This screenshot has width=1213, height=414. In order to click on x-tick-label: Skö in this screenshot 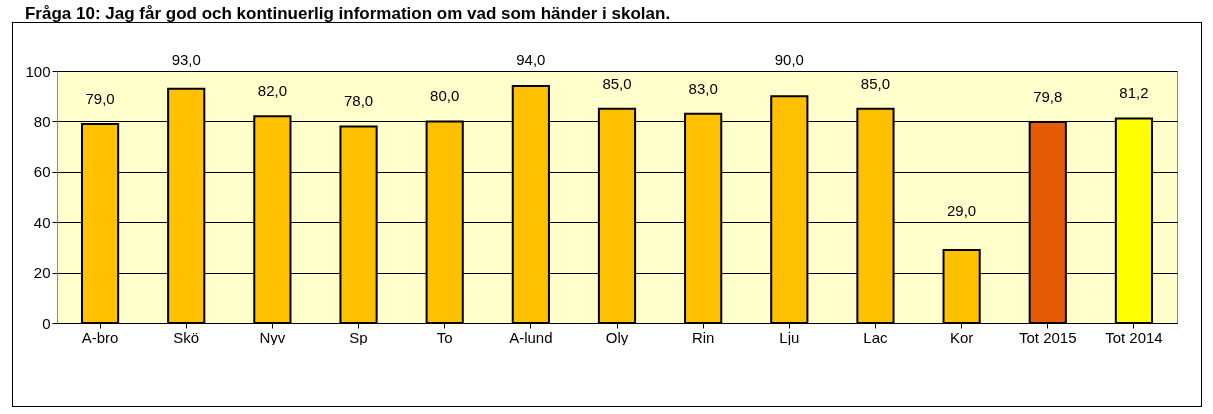, I will do `click(186, 337)`.